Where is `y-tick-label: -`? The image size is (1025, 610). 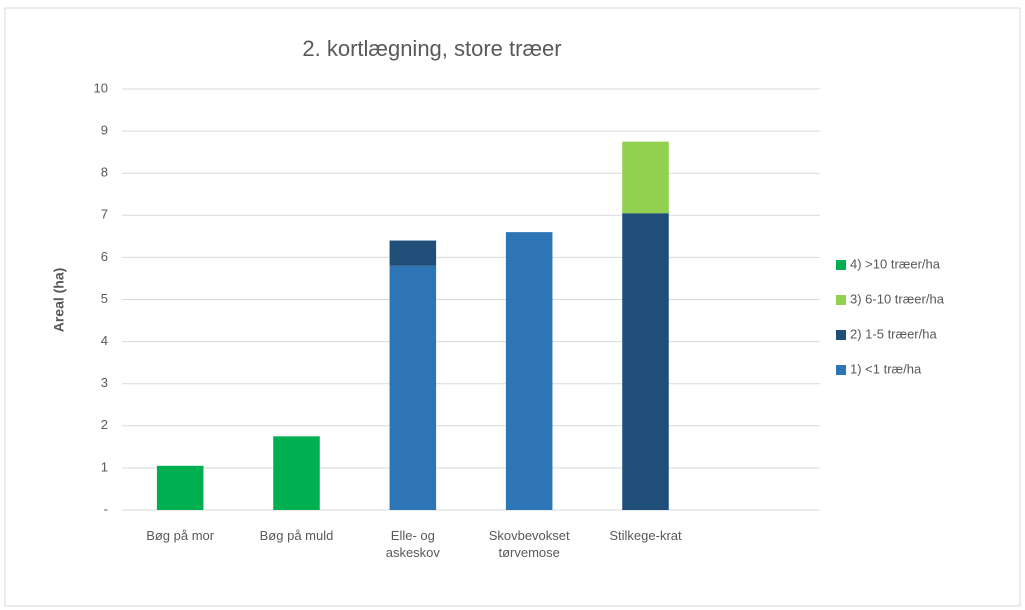 y-tick-label: - is located at coordinates (106, 508).